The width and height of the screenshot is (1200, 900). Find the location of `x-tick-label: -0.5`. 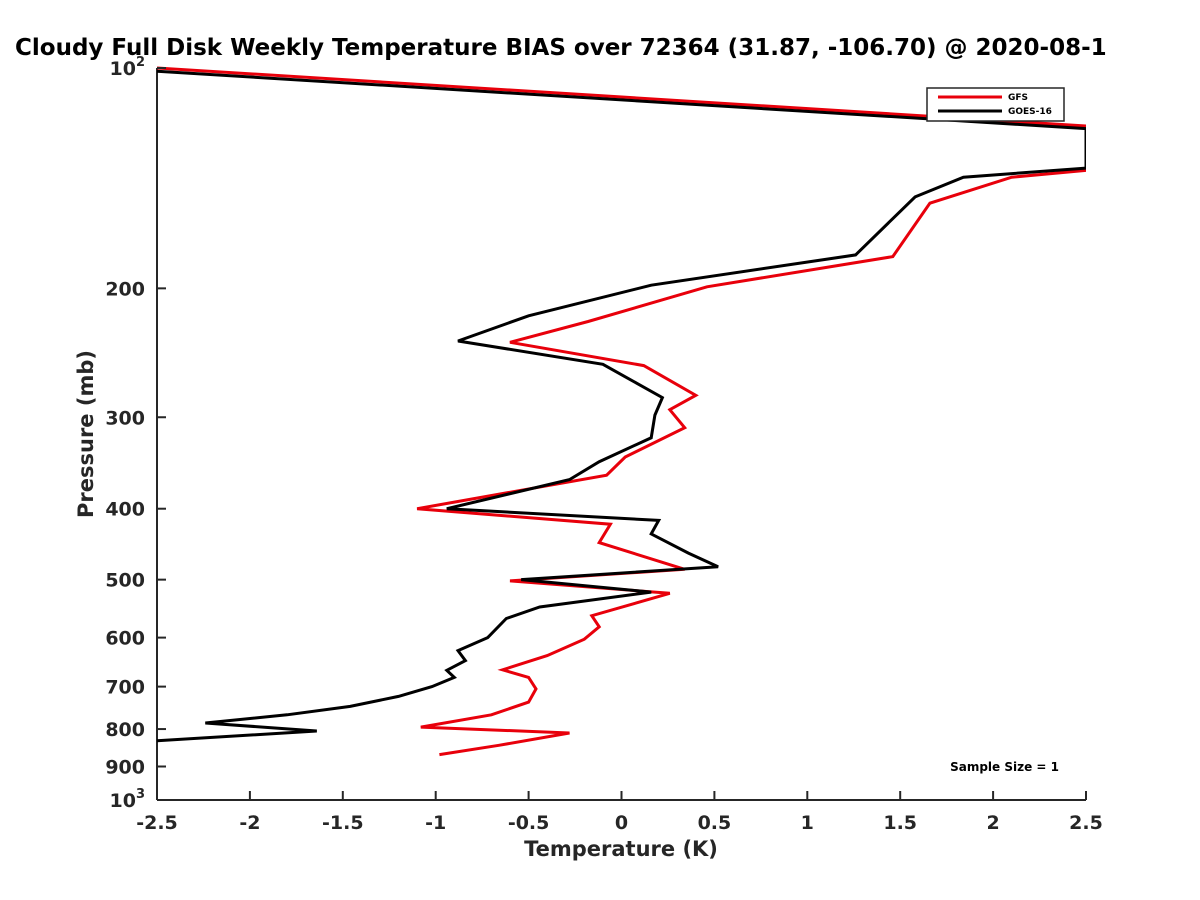

x-tick-label: -0.5 is located at coordinates (529, 823).